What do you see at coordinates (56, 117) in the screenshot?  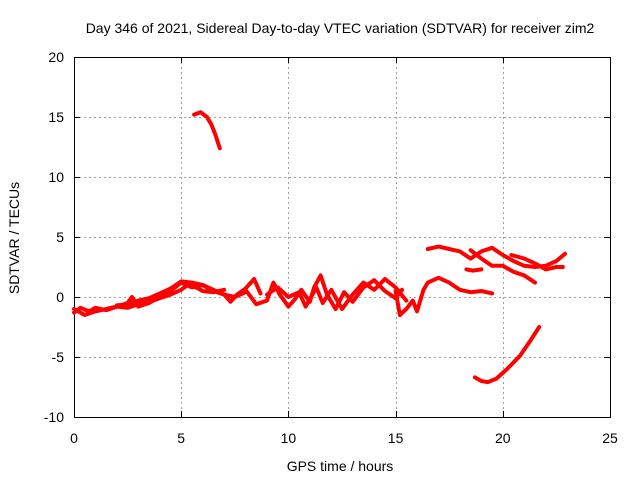 I see `y-tick-label: 15` at bounding box center [56, 117].